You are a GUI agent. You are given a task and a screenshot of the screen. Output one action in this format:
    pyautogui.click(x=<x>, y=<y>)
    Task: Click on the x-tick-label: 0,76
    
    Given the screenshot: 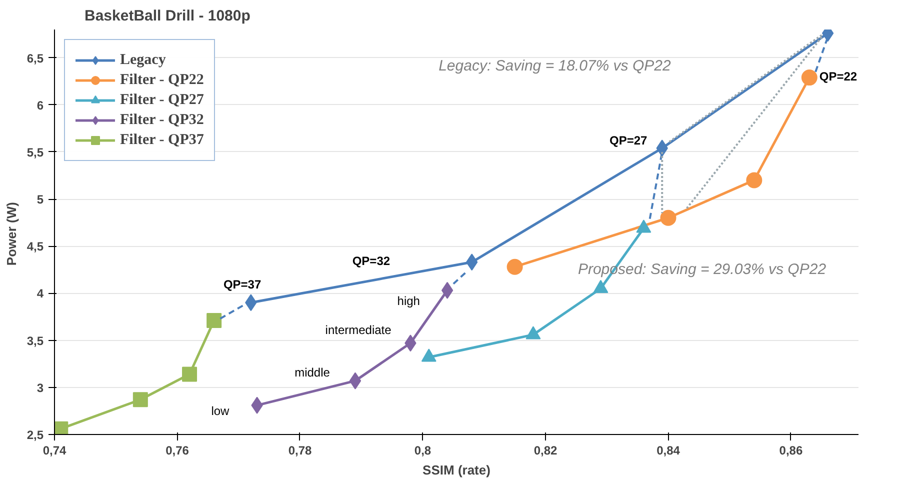 What is the action you would take?
    pyautogui.click(x=178, y=451)
    